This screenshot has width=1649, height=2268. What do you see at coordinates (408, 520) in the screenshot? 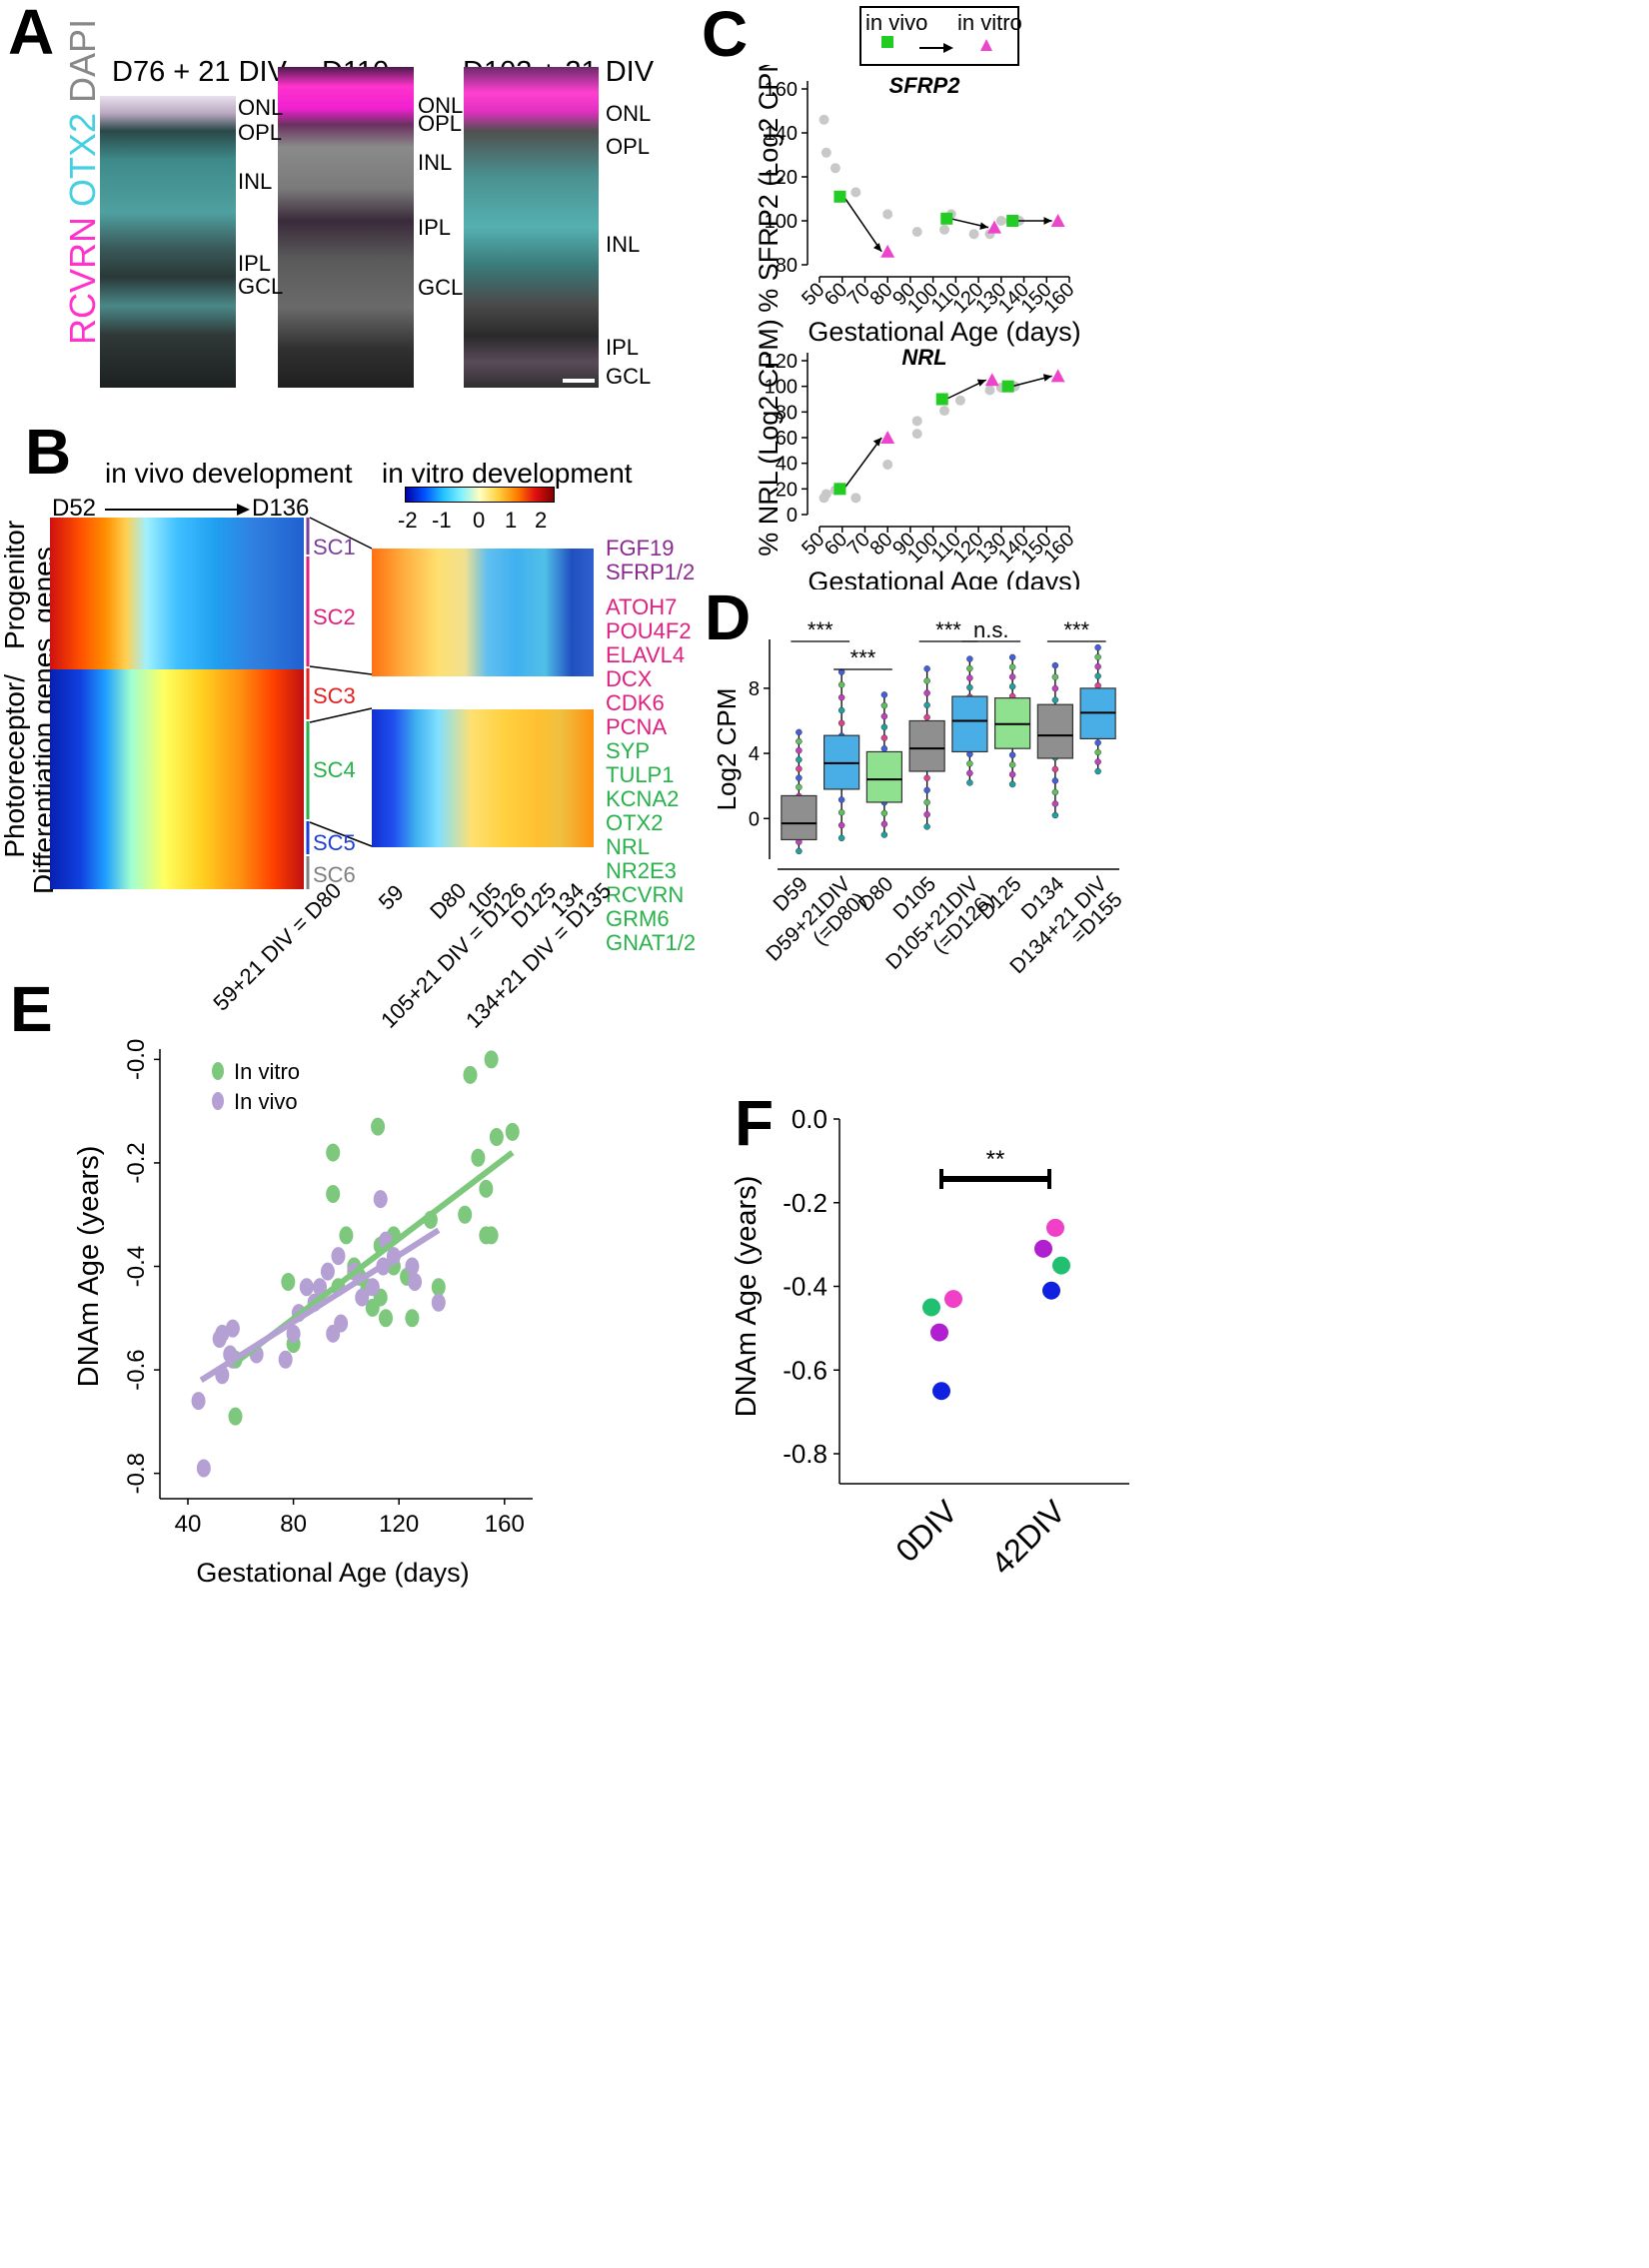
I see `colorbar-tick: -2` at bounding box center [408, 520].